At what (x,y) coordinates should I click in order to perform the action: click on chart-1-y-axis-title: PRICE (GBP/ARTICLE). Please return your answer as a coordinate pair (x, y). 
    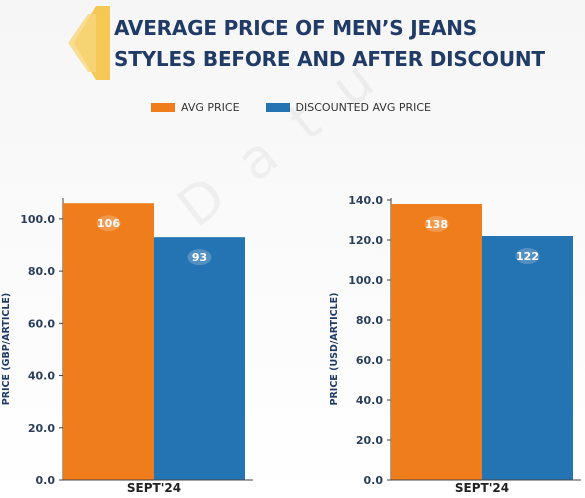
    Looking at the image, I should click on (6, 349).